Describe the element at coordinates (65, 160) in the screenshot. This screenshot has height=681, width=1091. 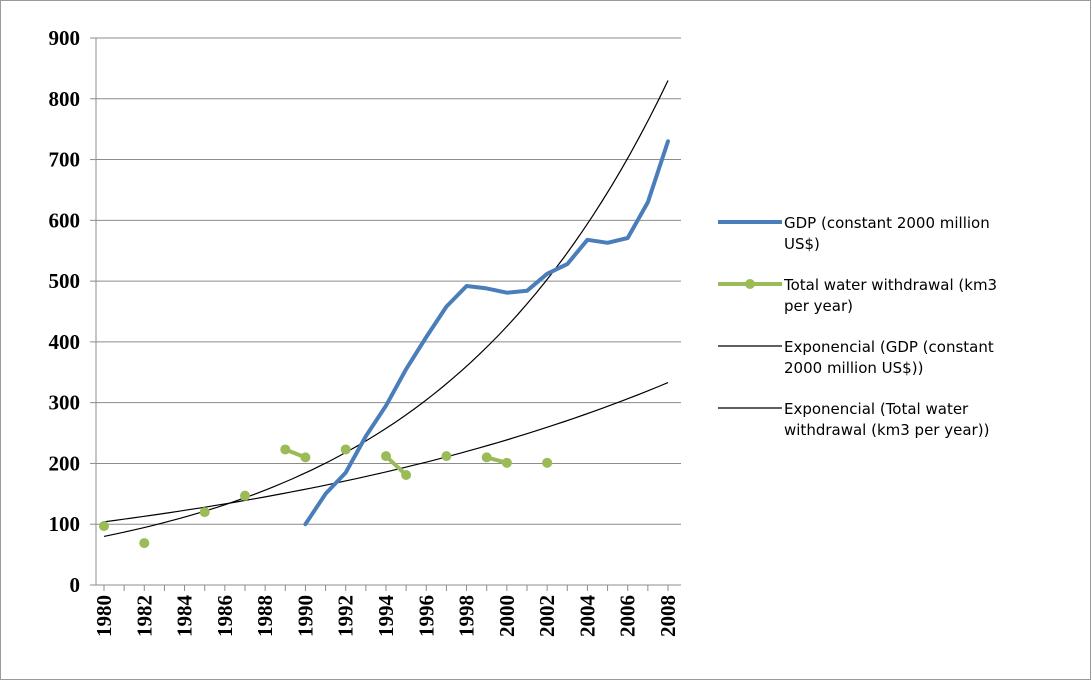
I see `y-tick-label: 700` at that location.